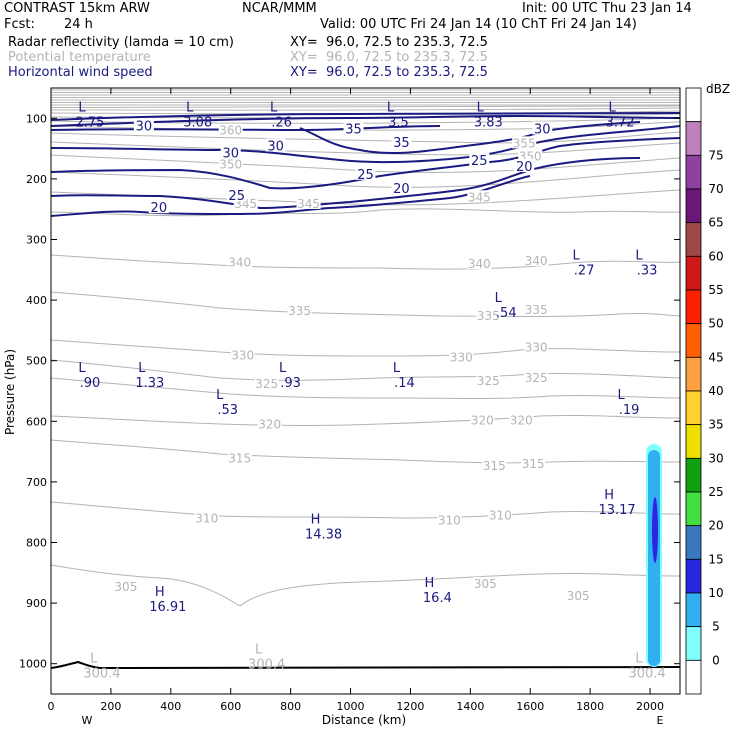 This screenshot has width=740, height=740. Describe the element at coordinates (36, 300) in the screenshot. I see `y-tick-label: 400` at that location.